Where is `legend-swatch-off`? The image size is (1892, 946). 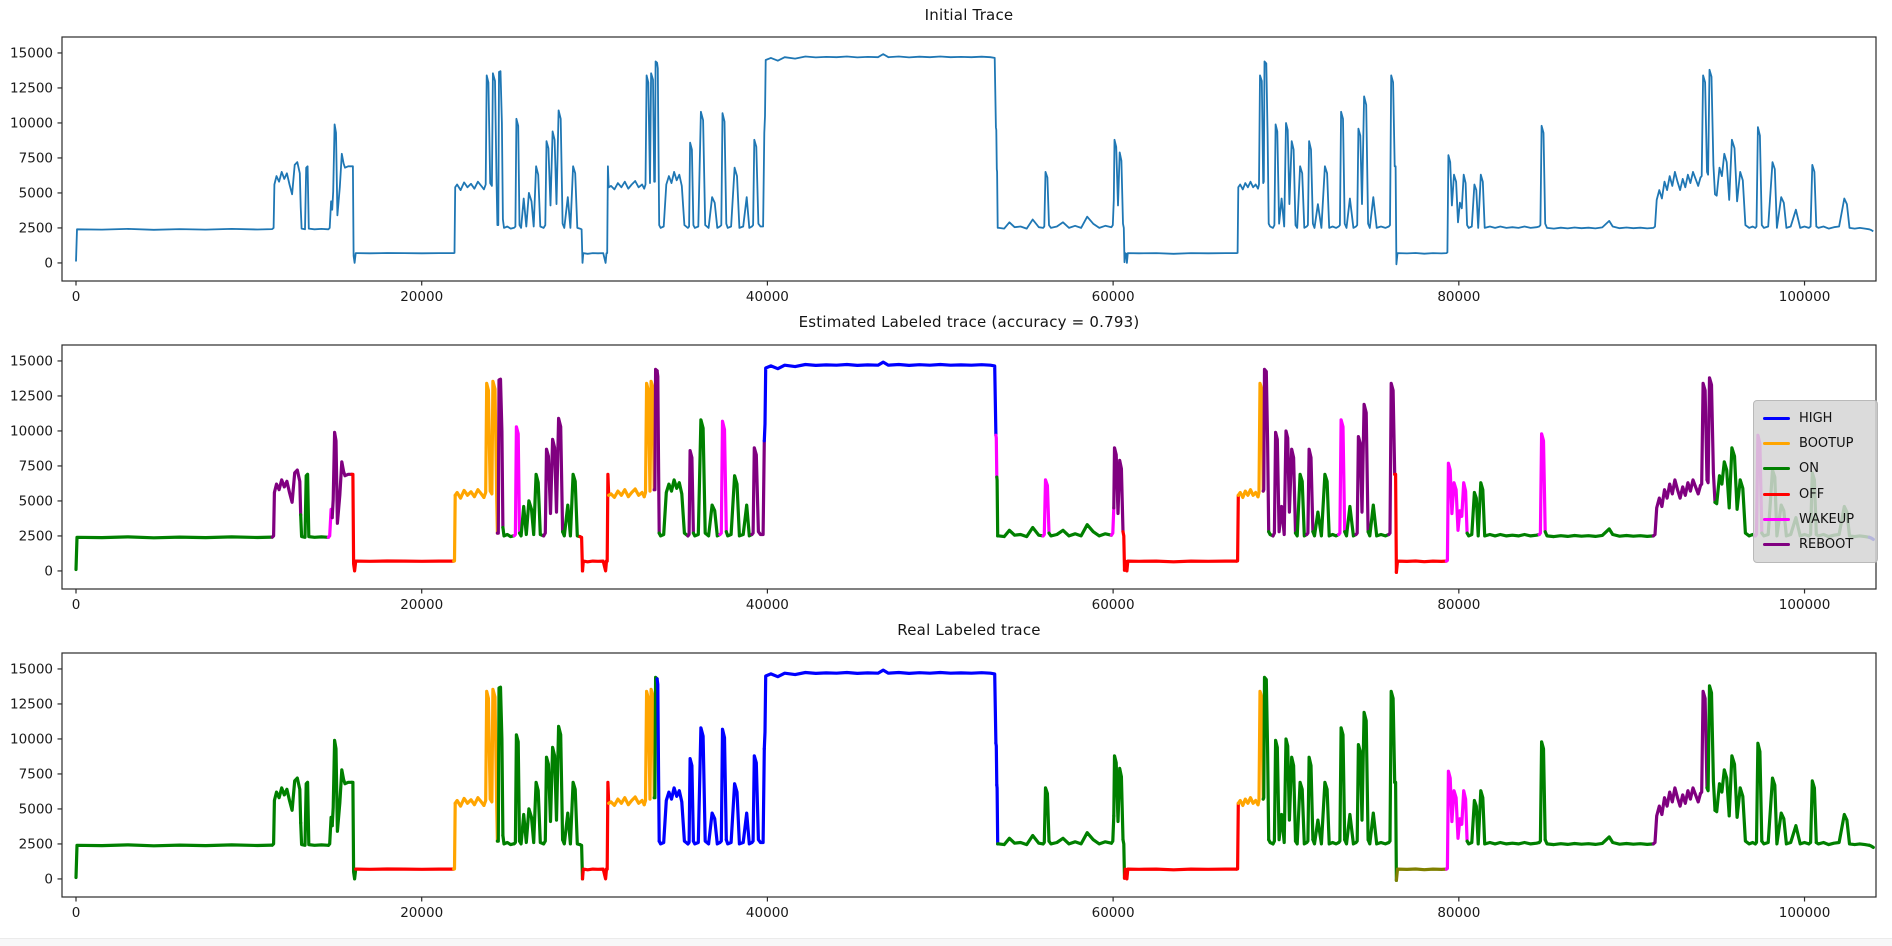
legend-swatch-off is located at coordinates (1776, 494).